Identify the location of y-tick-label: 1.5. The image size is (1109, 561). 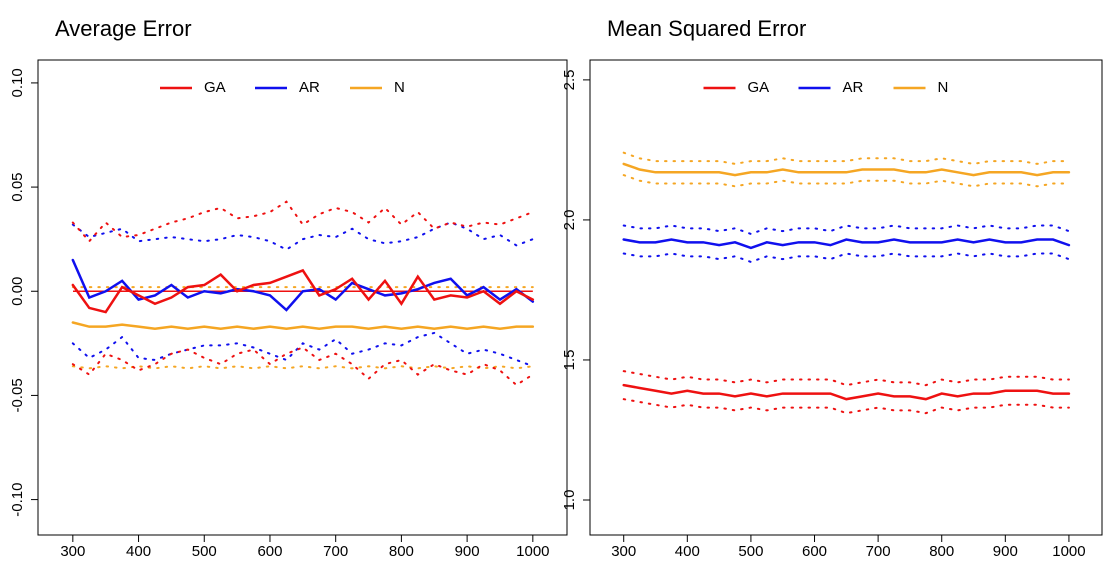
(569, 360).